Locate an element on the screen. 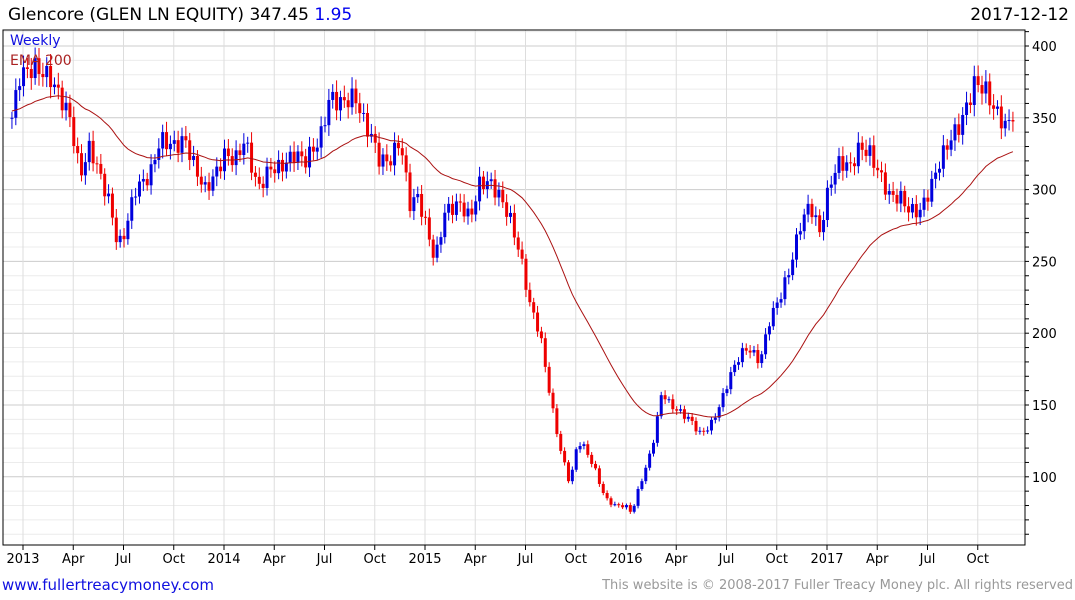 This screenshot has height=600, width=1075. x-tick-label: Jul is located at coordinates (927, 559).